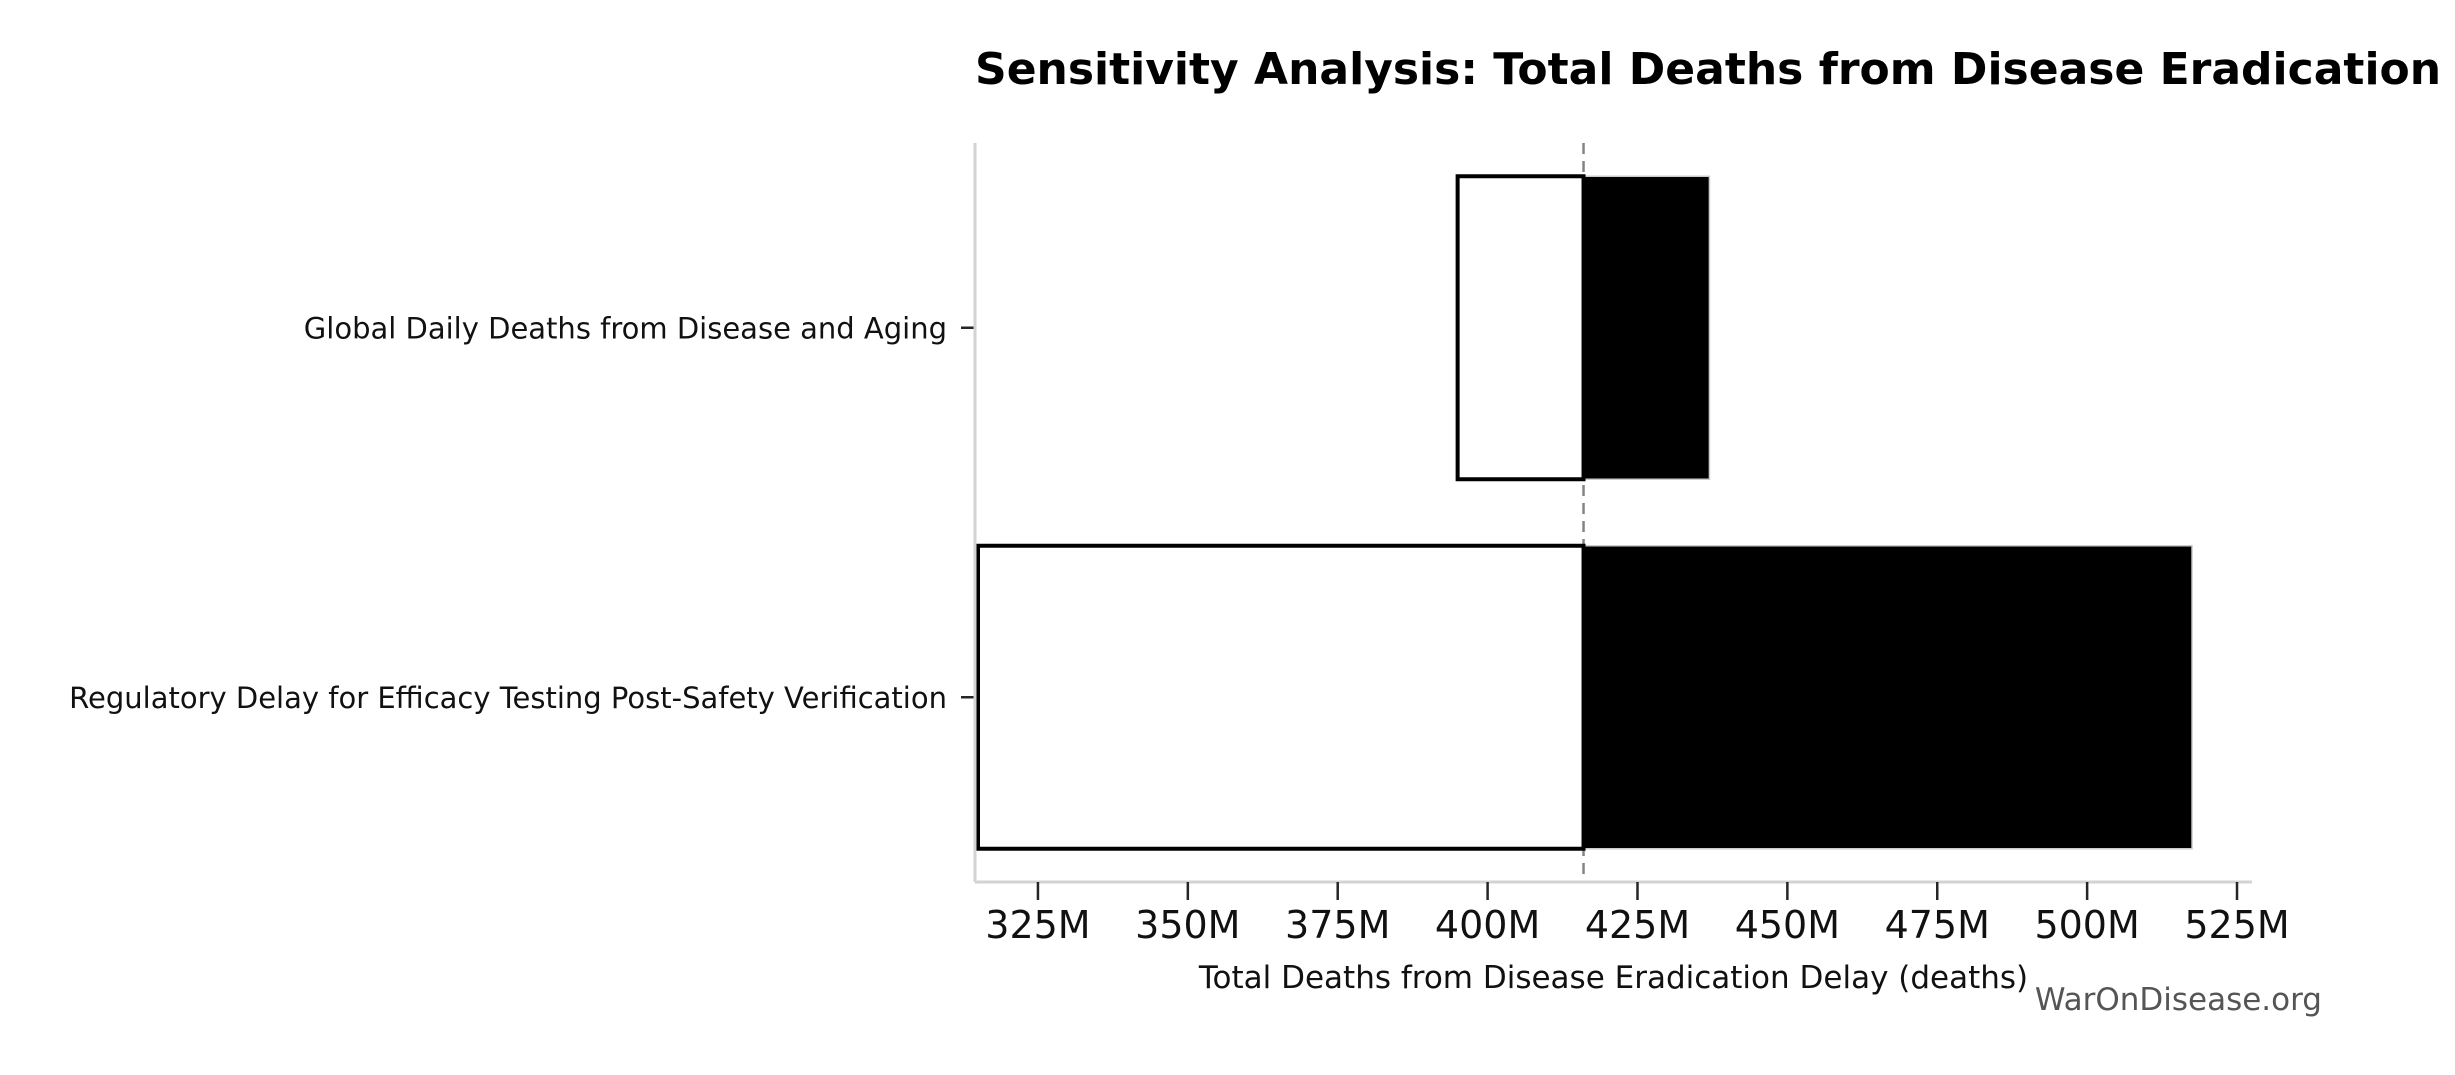 This screenshot has width=2455, height=1075. Describe the element at coordinates (2086, 925) in the screenshot. I see `x-tick-label-7: 500M` at that location.